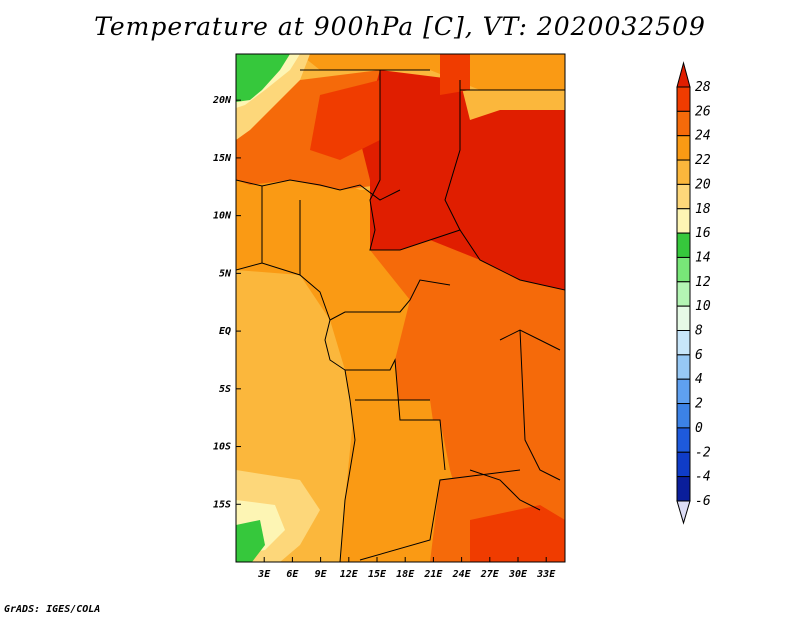 Image resolution: width=800 pixels, height=618 pixels. What do you see at coordinates (433, 574) in the screenshot?
I see `x-tick-label: 21E` at bounding box center [433, 574].